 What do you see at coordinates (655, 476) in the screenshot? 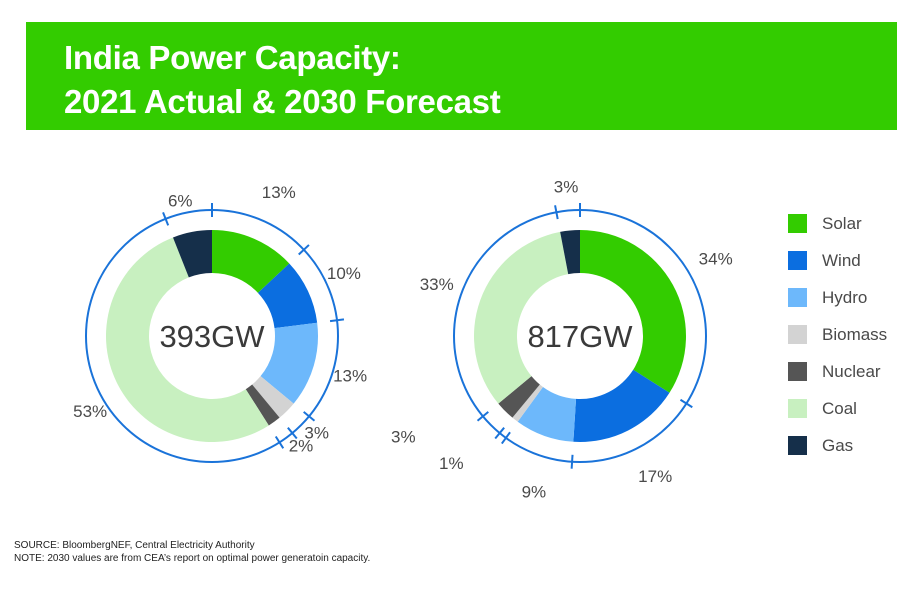
I see `data-label-wind: 17%` at bounding box center [655, 476].